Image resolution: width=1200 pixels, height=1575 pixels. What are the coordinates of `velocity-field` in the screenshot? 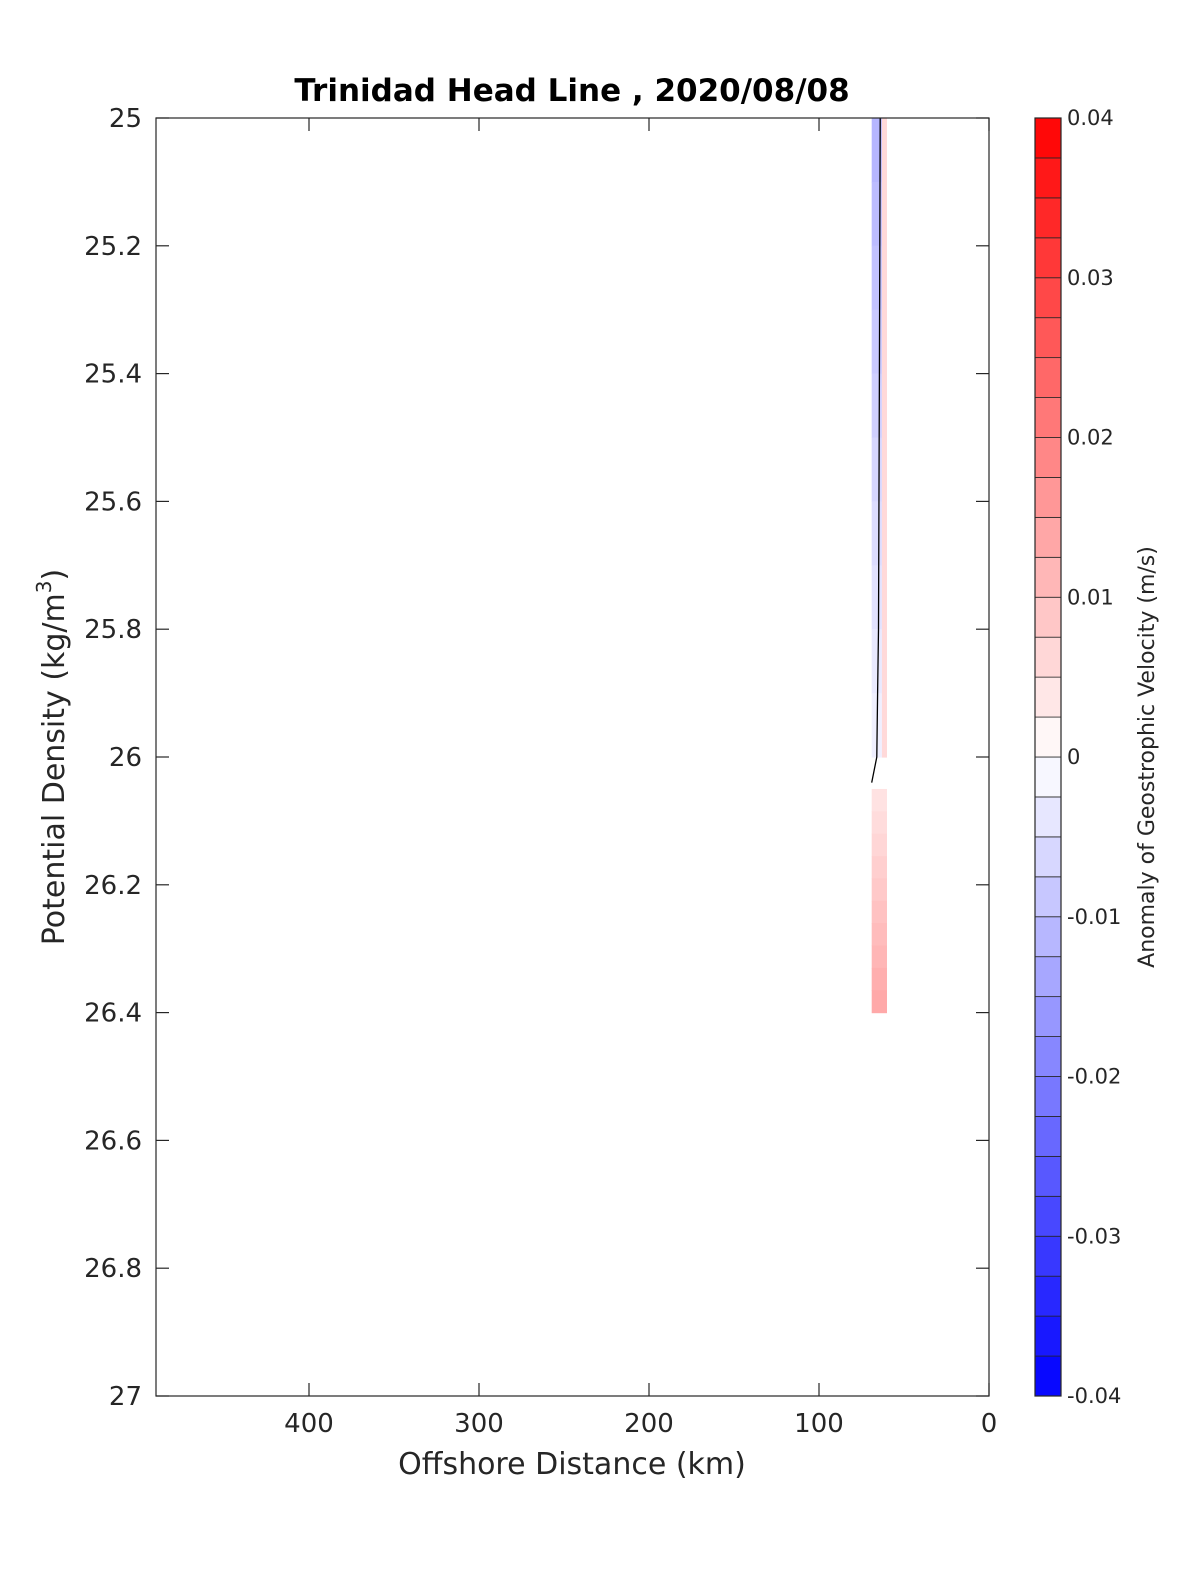 It's located at (879, 566).